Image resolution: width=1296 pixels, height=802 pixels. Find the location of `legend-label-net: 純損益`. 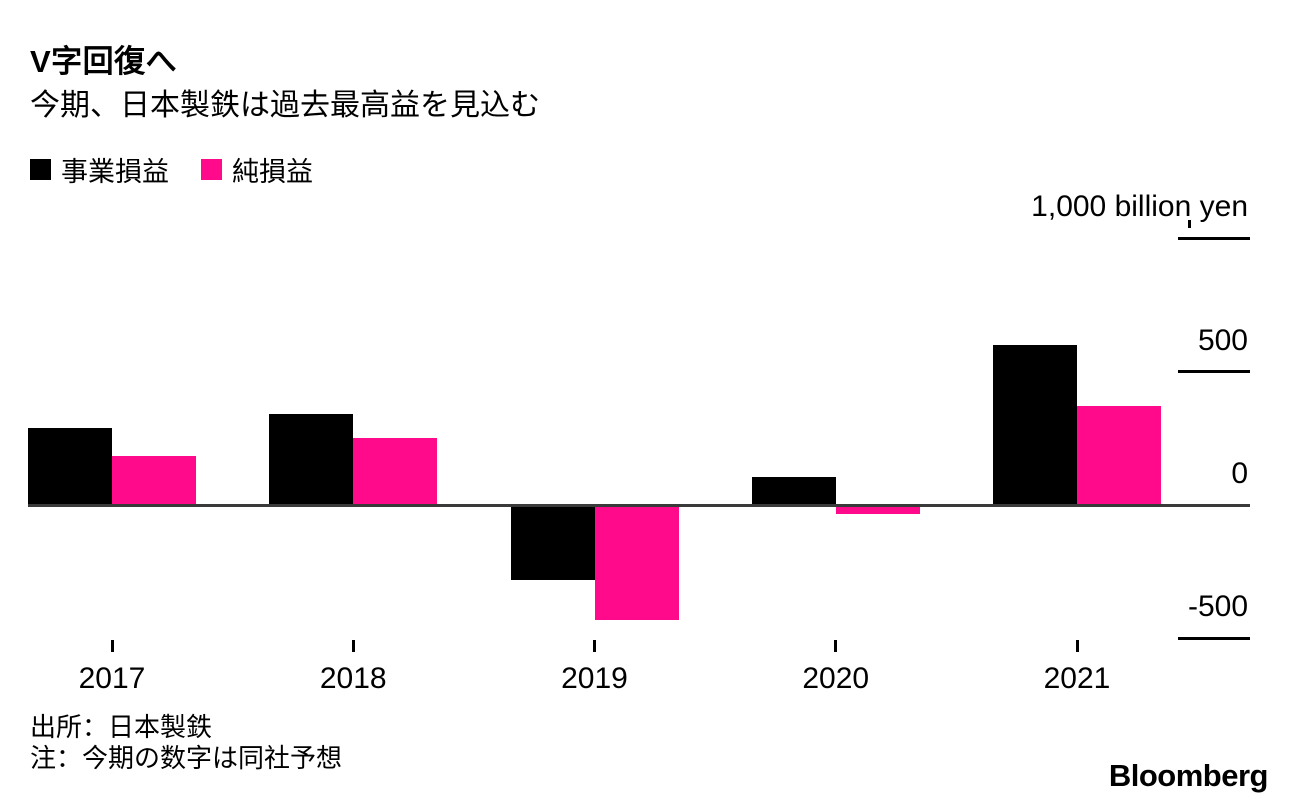

legend-label-net: 純損益 is located at coordinates (272, 172).